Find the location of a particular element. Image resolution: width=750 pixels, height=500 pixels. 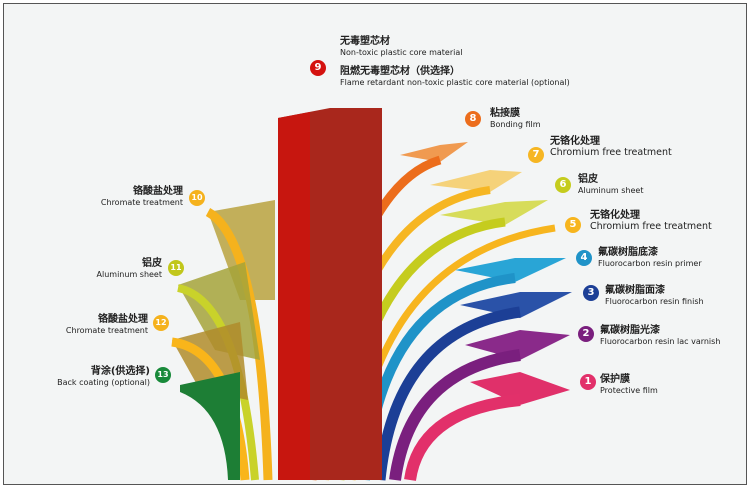

label-2-cn: 氟碳树脂光漆 is located at coordinates (630, 330).